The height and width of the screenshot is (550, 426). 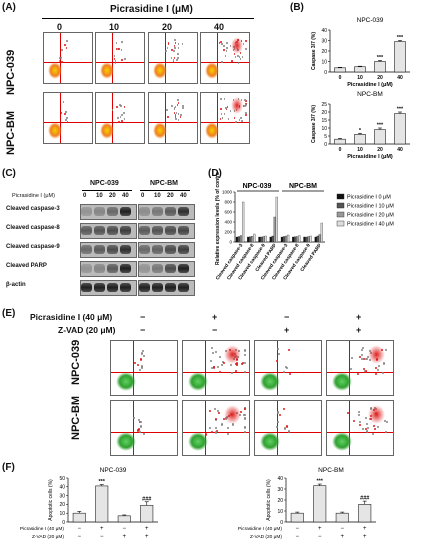 What do you see at coordinates (360, 150) in the screenshot?
I see `panel-b-npcbm-xtick-label: 10` at bounding box center [360, 150].